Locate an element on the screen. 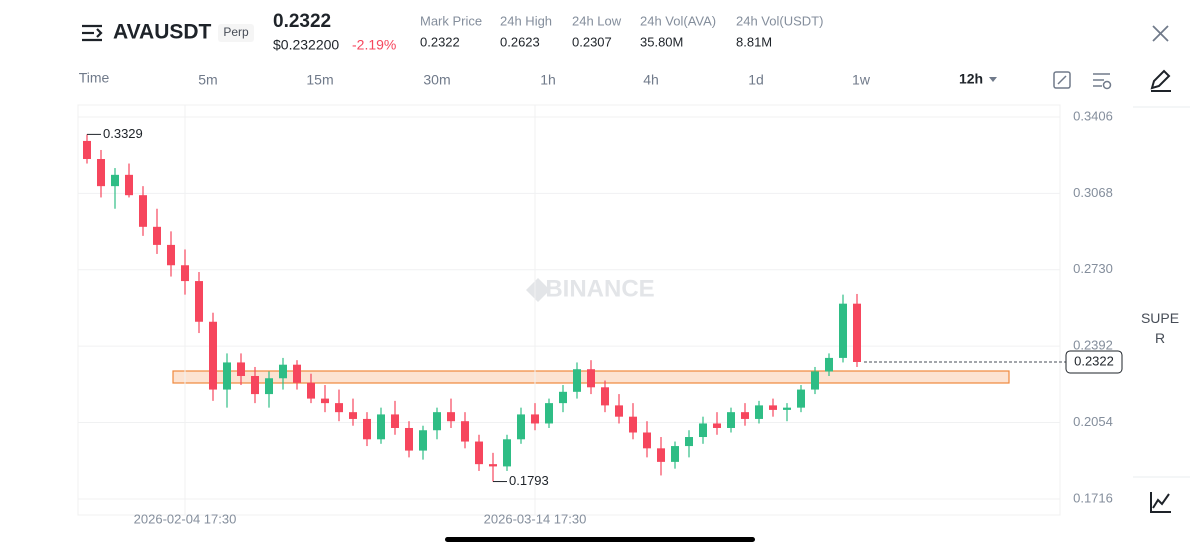 The height and width of the screenshot is (558, 1200). badge: Perp is located at coordinates (236, 32).